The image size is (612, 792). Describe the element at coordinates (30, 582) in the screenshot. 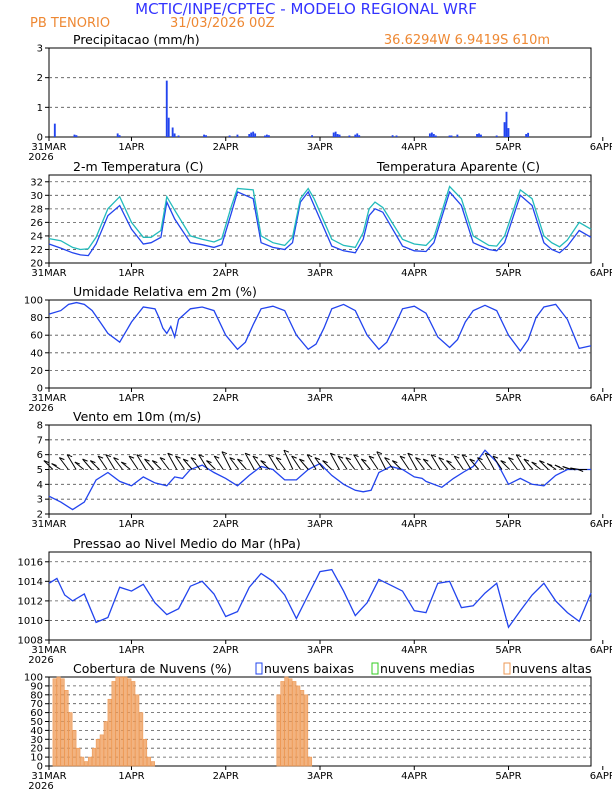

I see `slp-ytick-label: 1014` at that location.